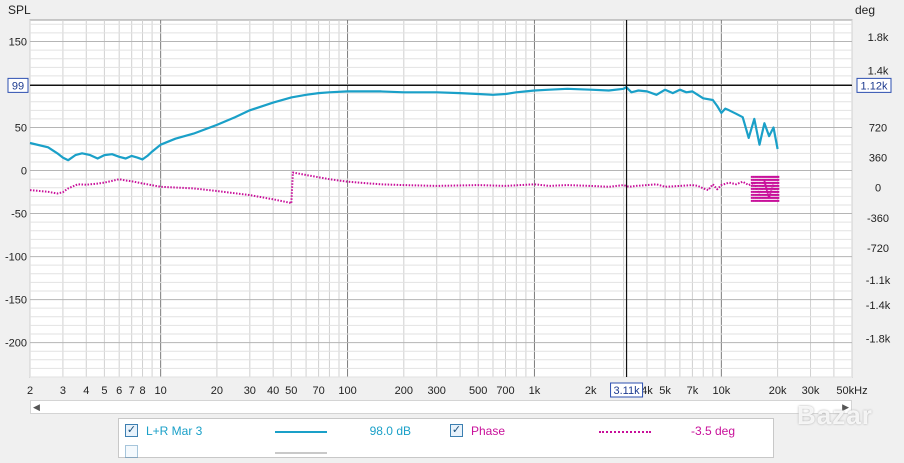  Describe the element at coordinates (19, 215) in the screenshot. I see `y-left-tick-label: -50` at that location.